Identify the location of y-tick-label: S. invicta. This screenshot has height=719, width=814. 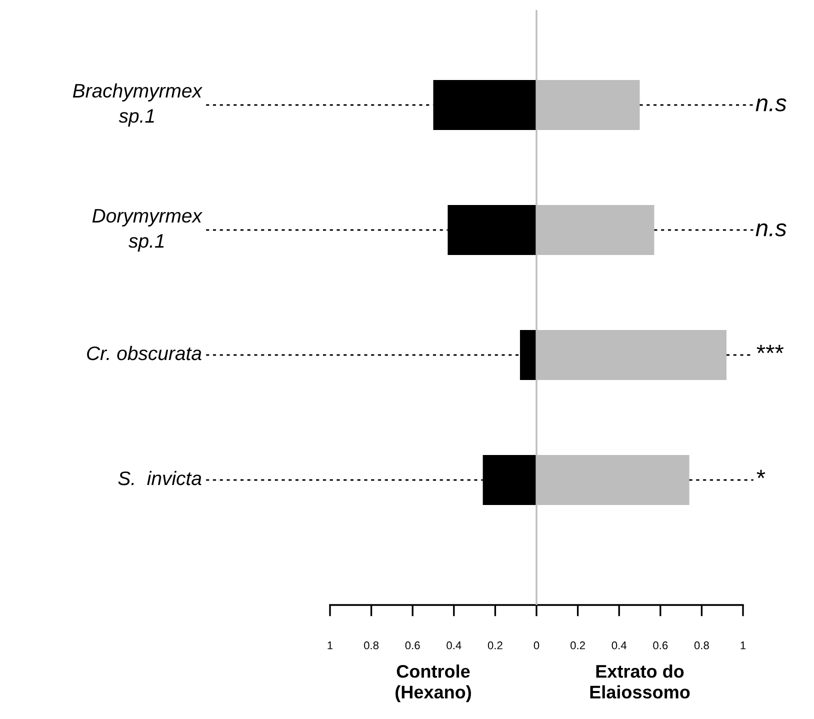
(160, 478).